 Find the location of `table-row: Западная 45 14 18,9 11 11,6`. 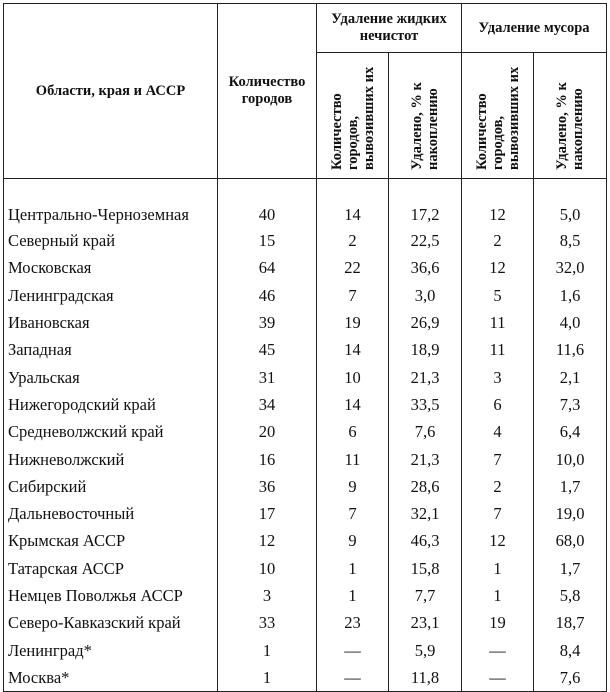

table-row: Западная 45 14 18,9 11 11,6 is located at coordinates (305, 350).